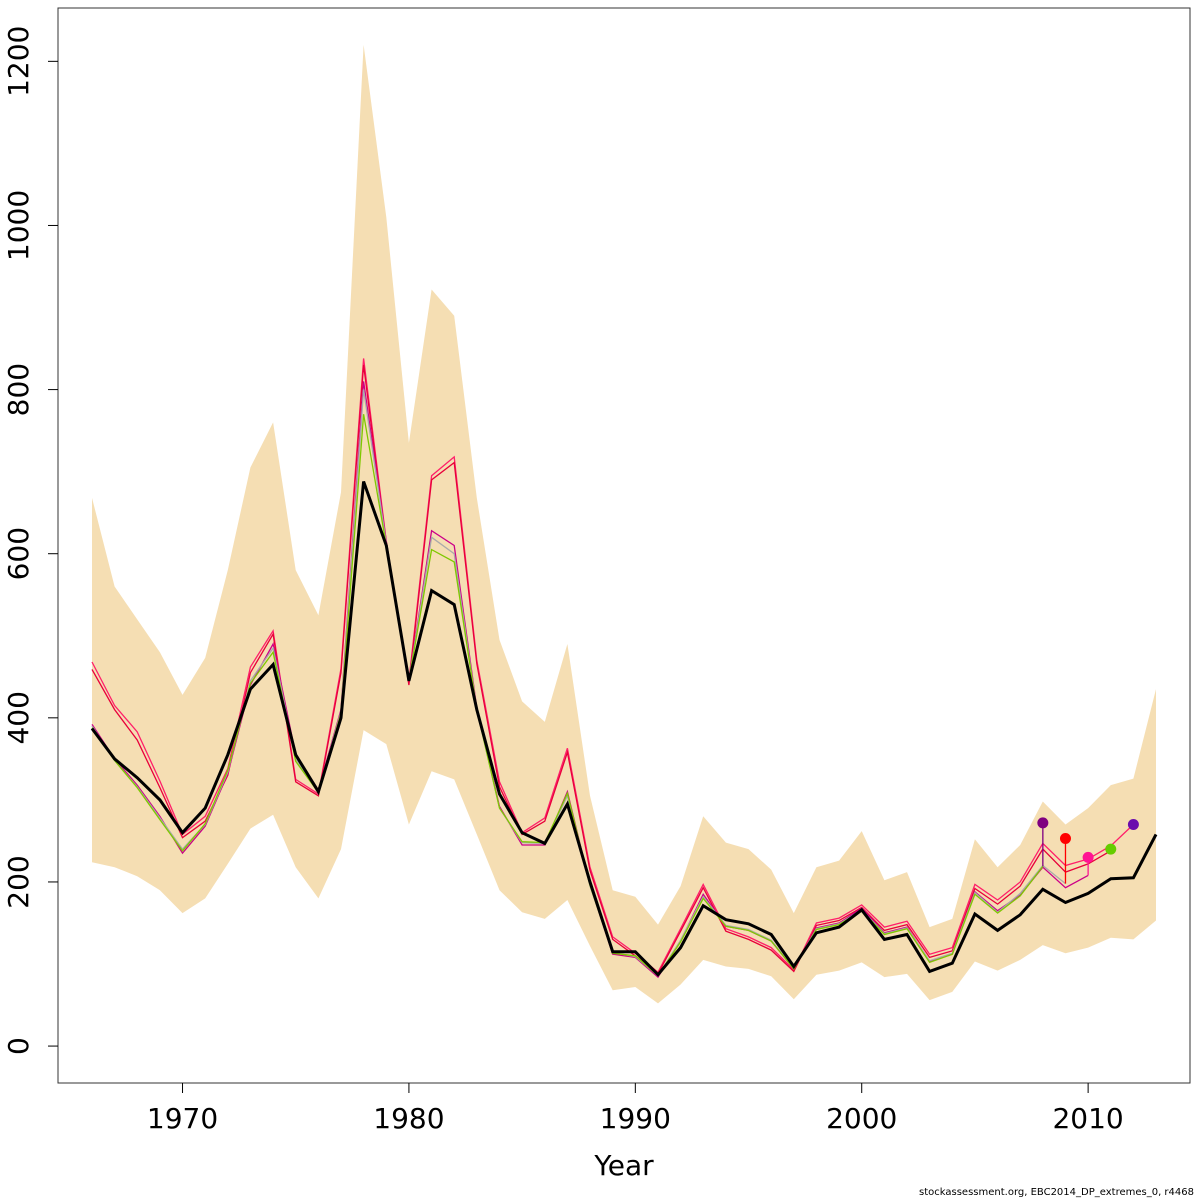  I want to click on y-tick-label: 1000, so click(18, 225).